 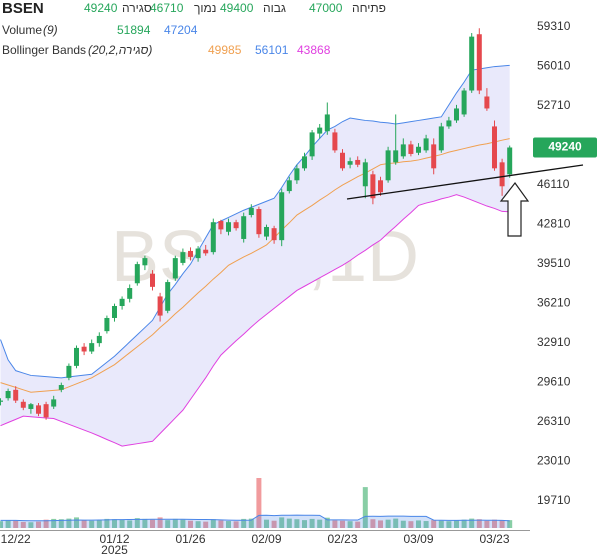 What do you see at coordinates (114, 550) in the screenshot?
I see `x-tick-sublabel: 2025` at bounding box center [114, 550].